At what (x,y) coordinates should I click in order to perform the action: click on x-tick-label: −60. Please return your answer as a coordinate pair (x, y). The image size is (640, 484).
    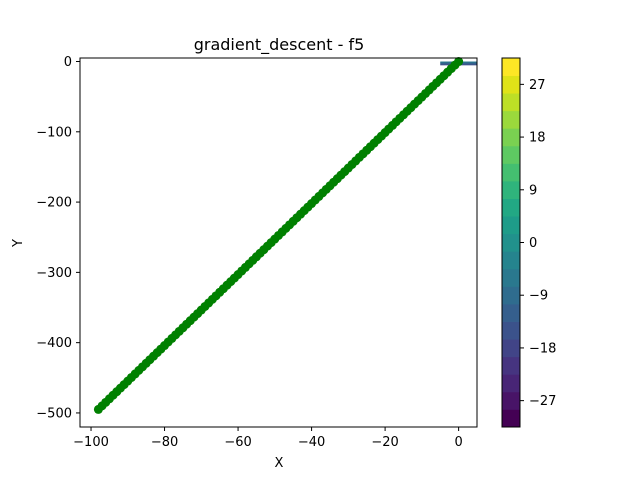
    Looking at the image, I should click on (237, 442).